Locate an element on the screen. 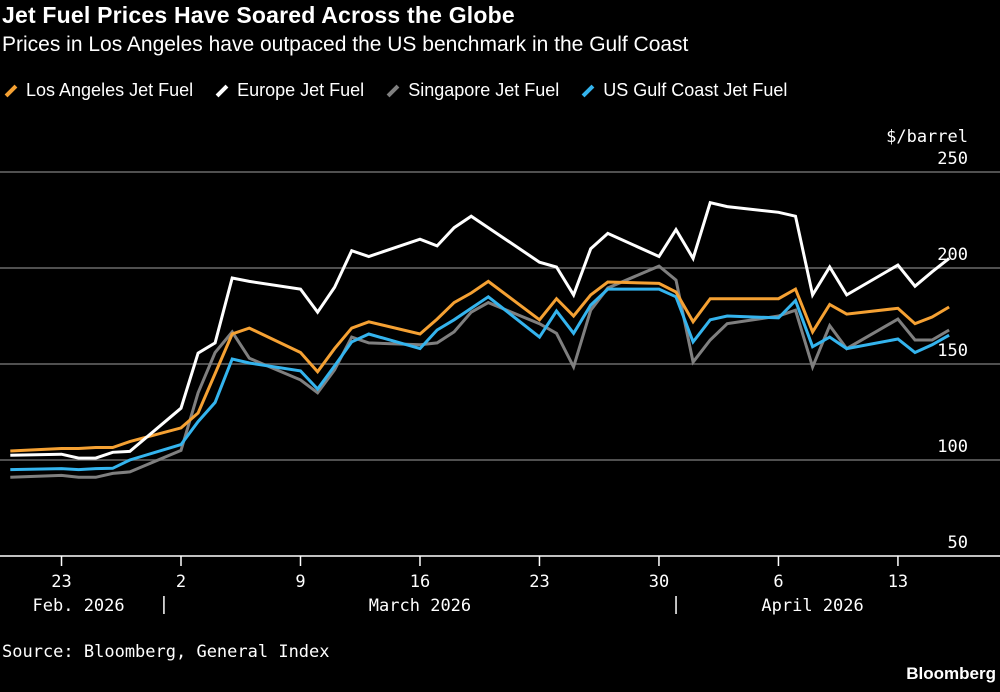  month-label: Feb. 2026 is located at coordinates (79, 606).